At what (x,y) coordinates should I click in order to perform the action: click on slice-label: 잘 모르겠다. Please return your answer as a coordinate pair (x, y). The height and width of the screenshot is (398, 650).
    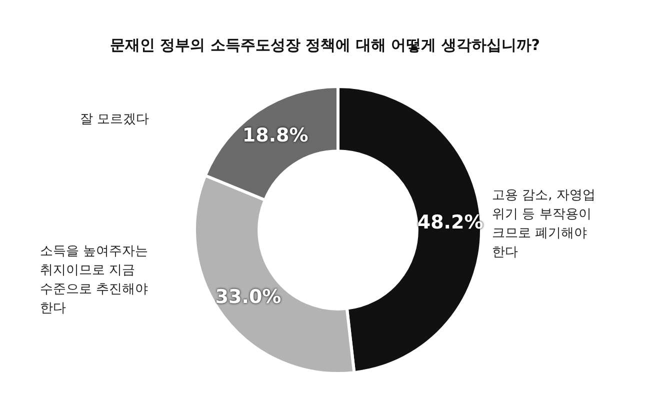
    Looking at the image, I should click on (115, 120).